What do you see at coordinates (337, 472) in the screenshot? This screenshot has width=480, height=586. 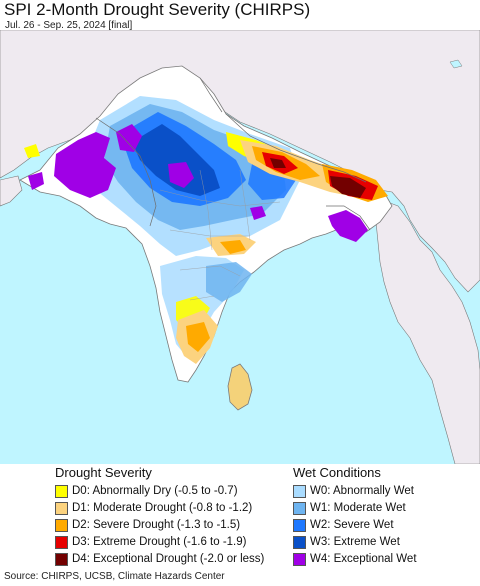 I see `legend-wet-title: Wet Conditions` at bounding box center [337, 472].